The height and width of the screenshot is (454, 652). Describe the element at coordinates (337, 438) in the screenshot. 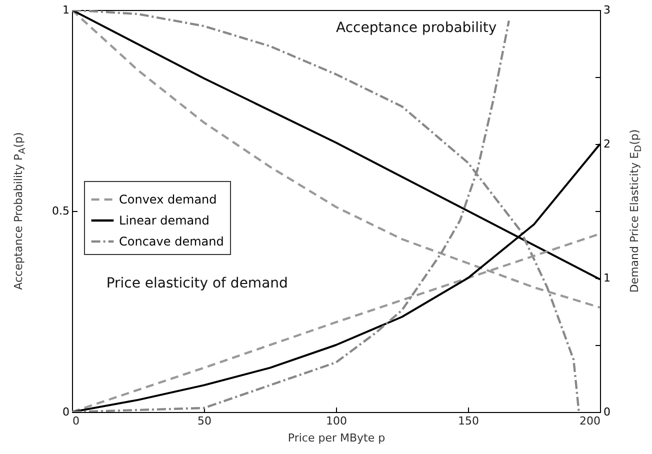

I see `x-axis-title: Price per MByte p` at that location.